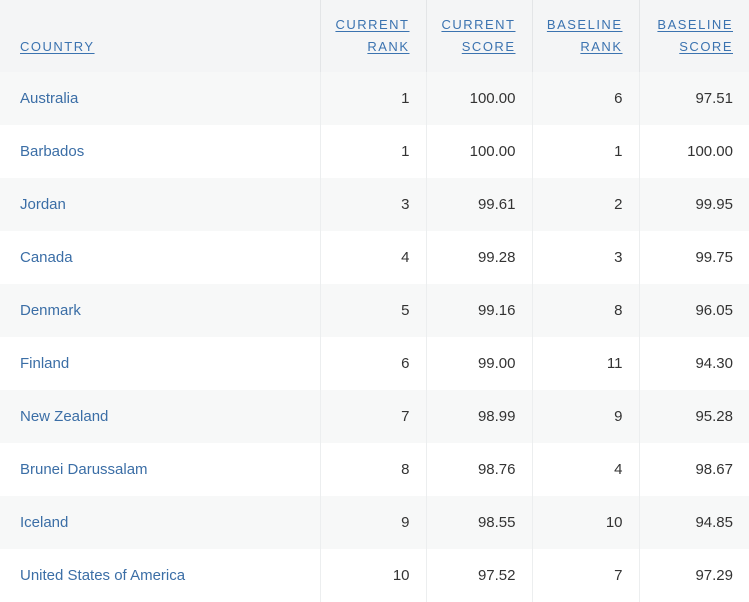 This screenshot has height=602, width=749. Describe the element at coordinates (160, 36) in the screenshot. I see `sort-country-header: COUNTRY` at that location.